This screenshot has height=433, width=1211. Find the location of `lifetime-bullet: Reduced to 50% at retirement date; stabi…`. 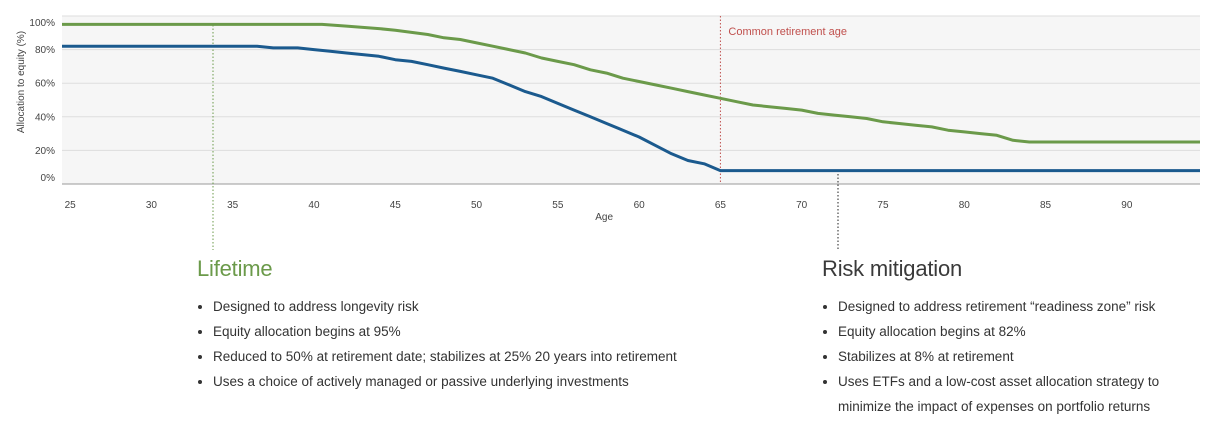

lifetime-bullet: Reduced to 50% at retirement date; stabi… is located at coordinates (485, 356).